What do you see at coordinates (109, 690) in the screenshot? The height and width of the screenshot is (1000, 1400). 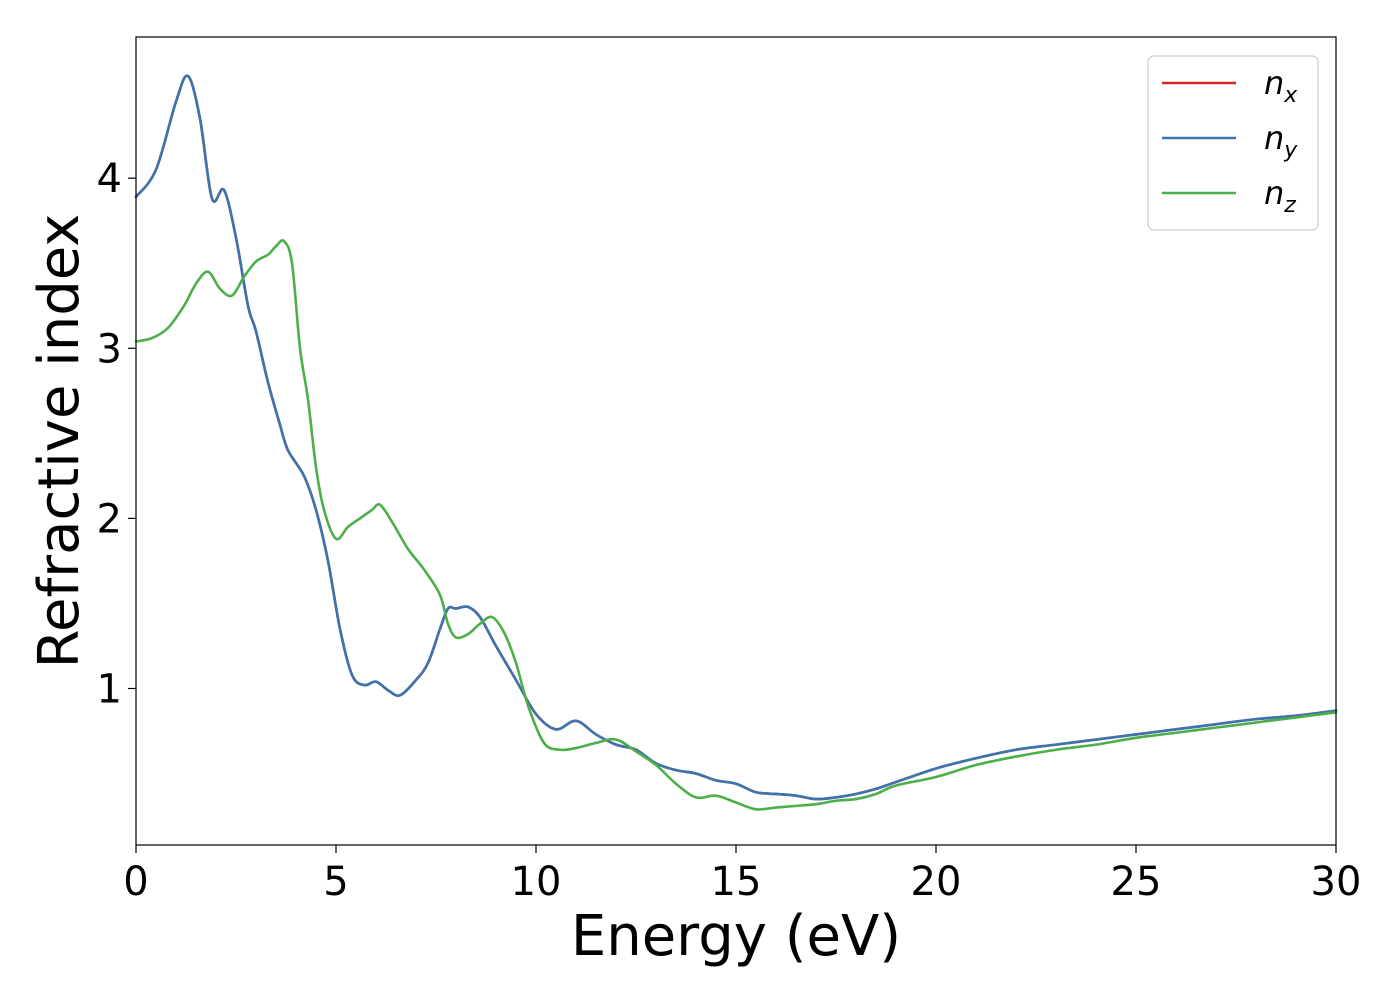 I see `y-tick-label: 1` at bounding box center [109, 690].